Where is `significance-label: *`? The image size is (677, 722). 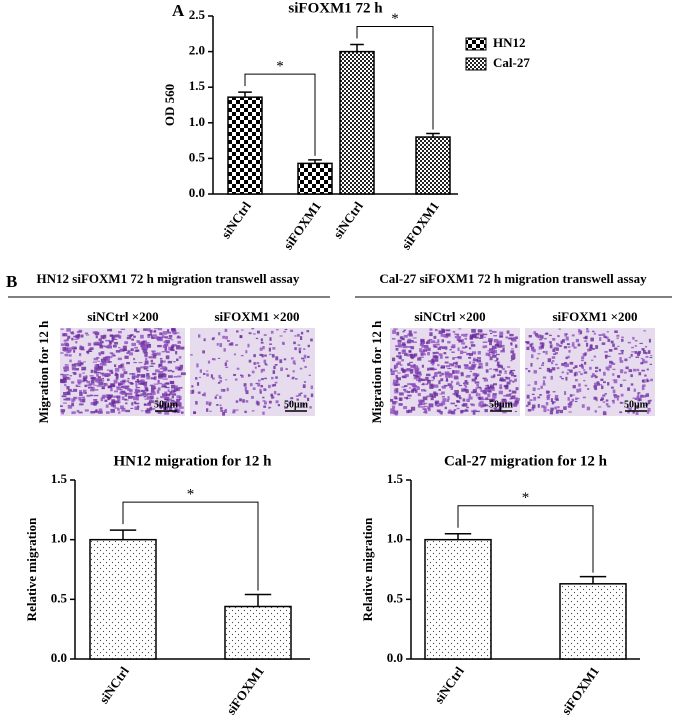 significance-label: * is located at coordinates (191, 495).